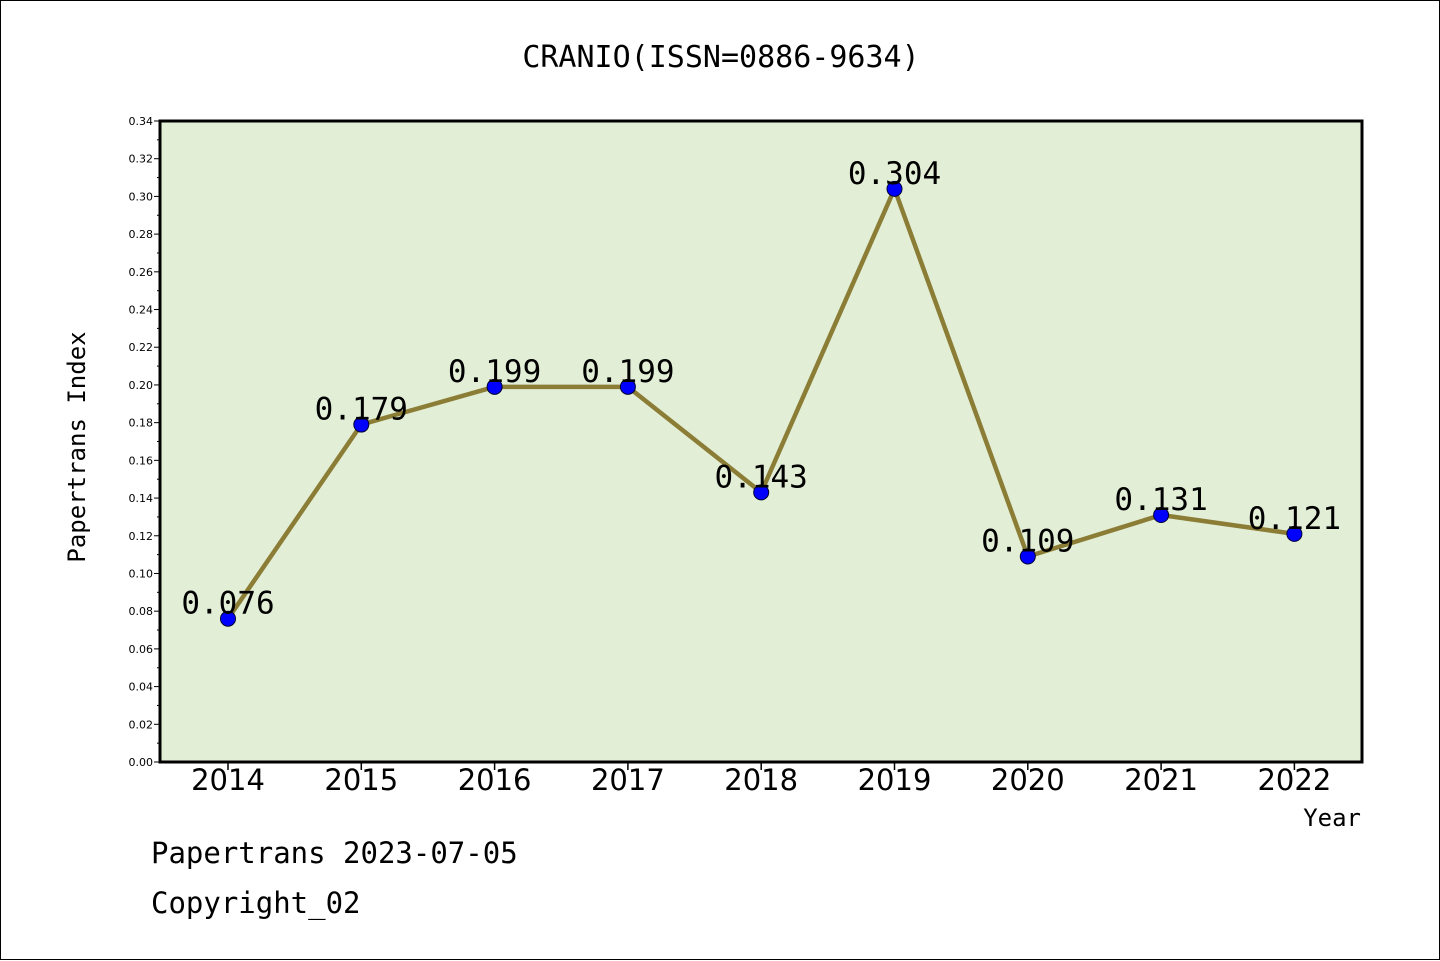 The height and width of the screenshot is (961, 1440). What do you see at coordinates (628, 780) in the screenshot?
I see `x-tick-label: 2017` at bounding box center [628, 780].